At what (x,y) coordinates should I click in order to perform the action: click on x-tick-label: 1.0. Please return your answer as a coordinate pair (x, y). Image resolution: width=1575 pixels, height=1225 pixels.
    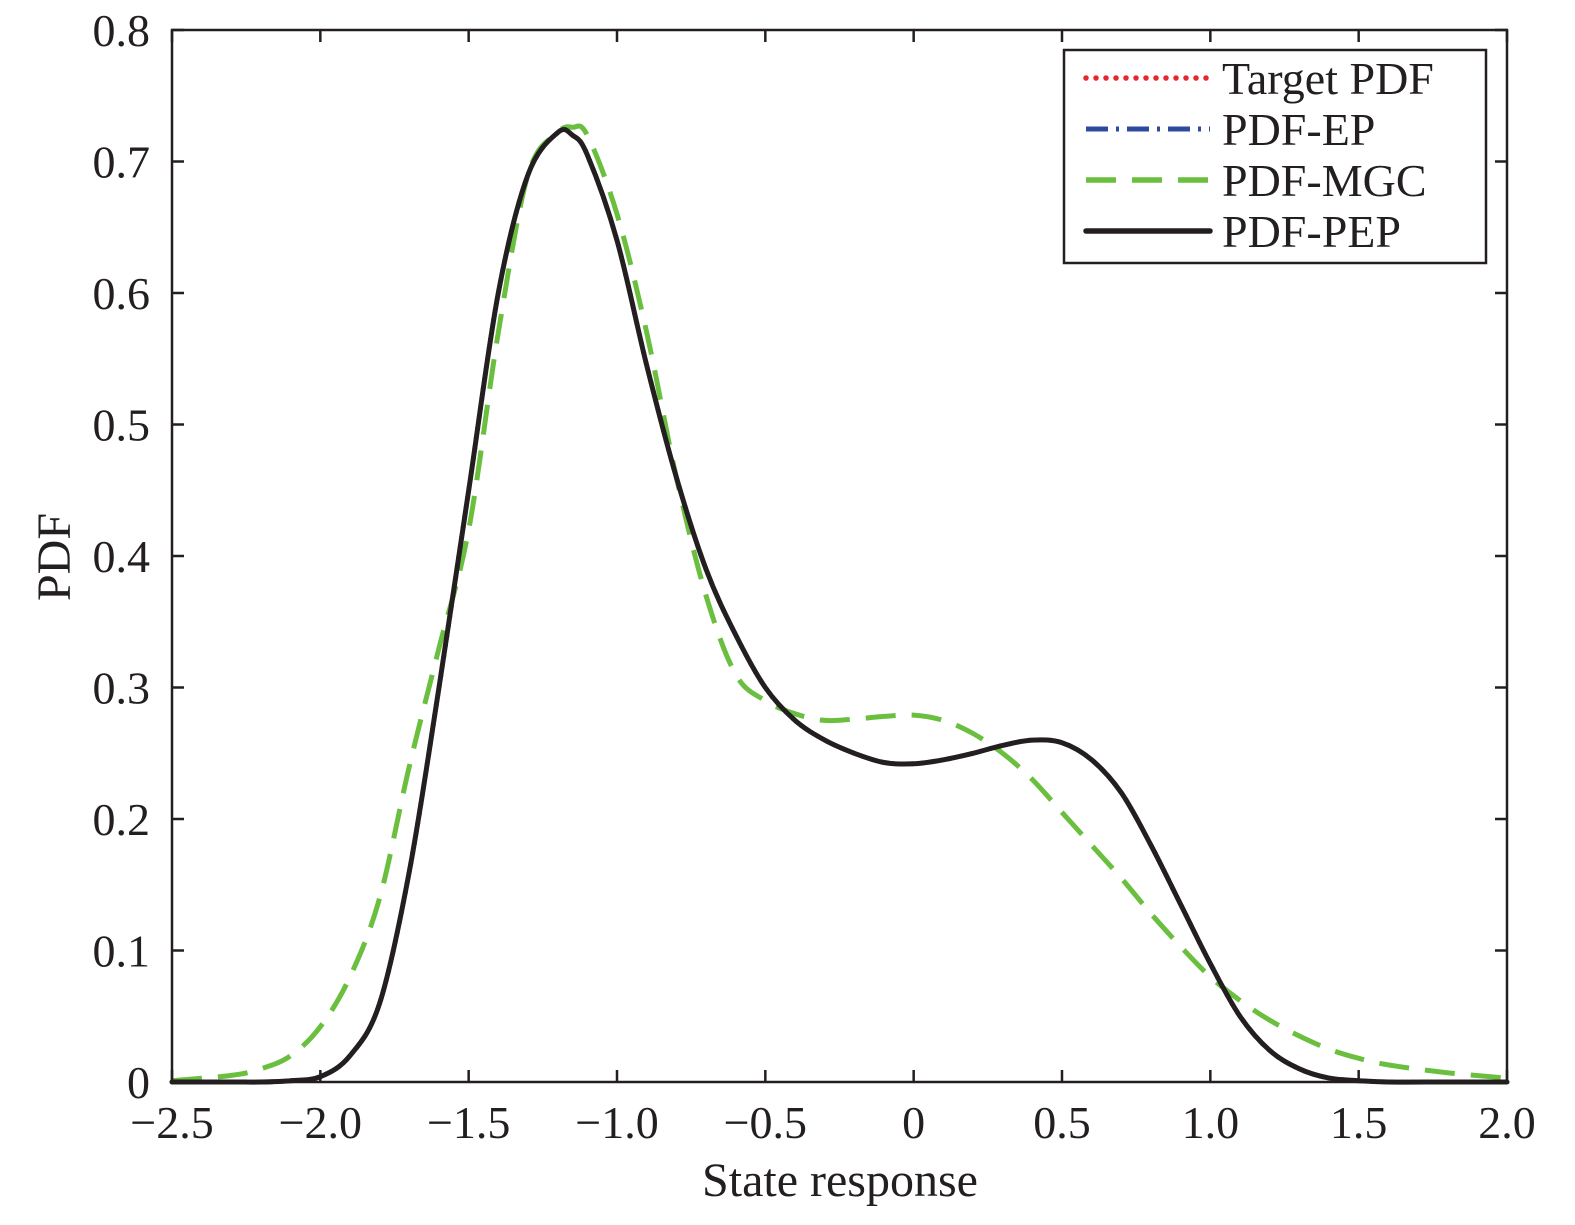
    Looking at the image, I should click on (1211, 1122).